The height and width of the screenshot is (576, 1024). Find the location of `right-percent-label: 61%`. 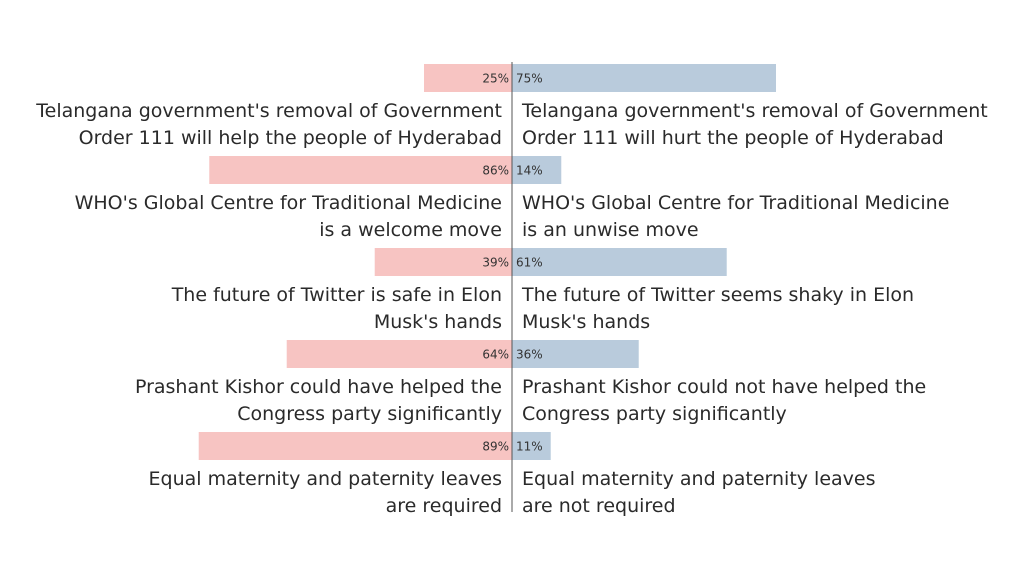

right-percent-label: 61% is located at coordinates (529, 263).